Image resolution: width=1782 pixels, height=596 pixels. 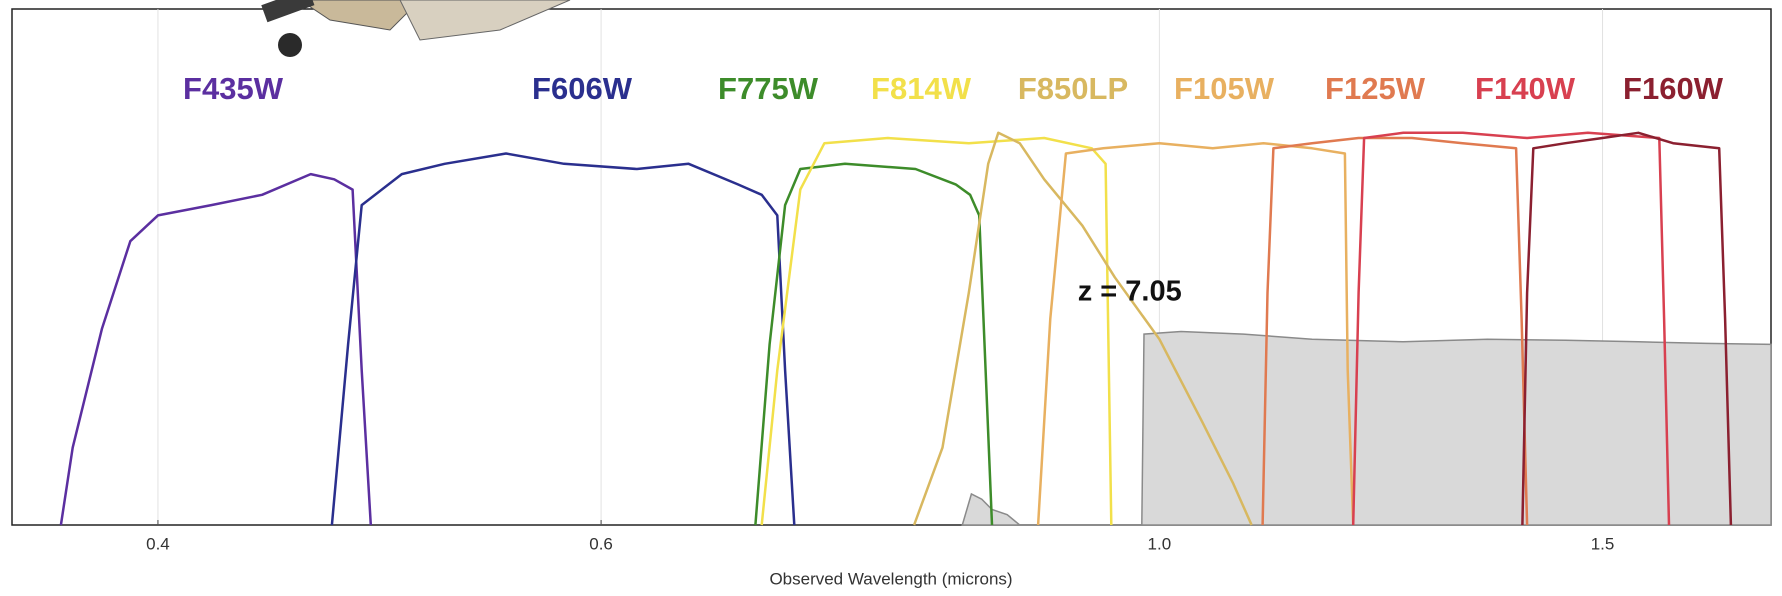 I want to click on legend-label: F140W, so click(x=1525, y=88).